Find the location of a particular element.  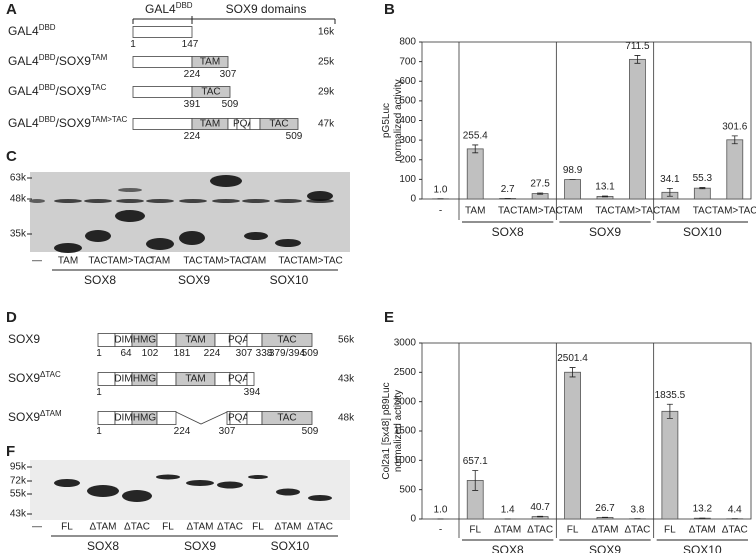

y-axis-title: Col2a1 [5x48] p89Lucnormalized activity is located at coordinates (392, 430).